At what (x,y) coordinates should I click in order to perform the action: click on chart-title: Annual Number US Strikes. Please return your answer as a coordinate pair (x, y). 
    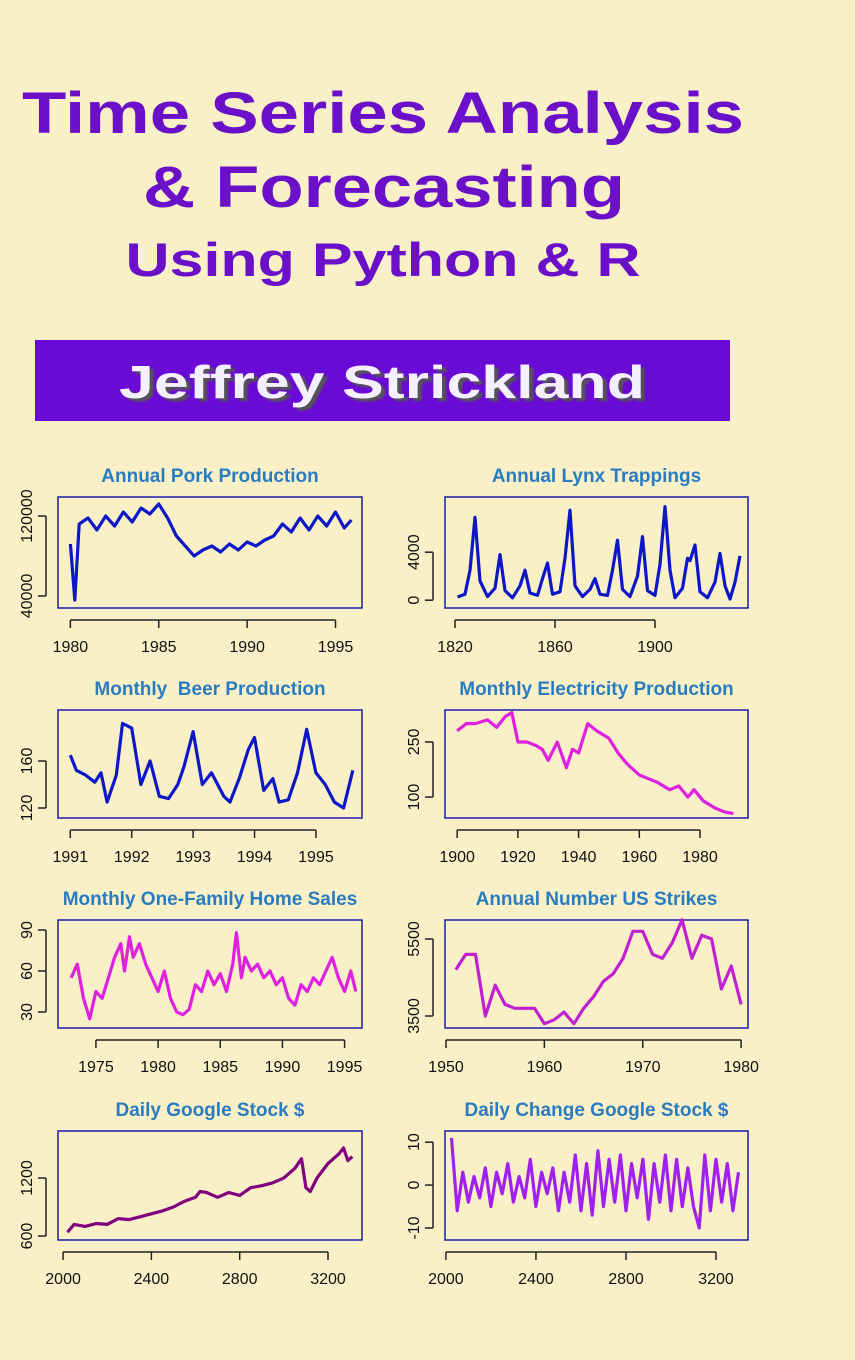
    Looking at the image, I should click on (597, 899).